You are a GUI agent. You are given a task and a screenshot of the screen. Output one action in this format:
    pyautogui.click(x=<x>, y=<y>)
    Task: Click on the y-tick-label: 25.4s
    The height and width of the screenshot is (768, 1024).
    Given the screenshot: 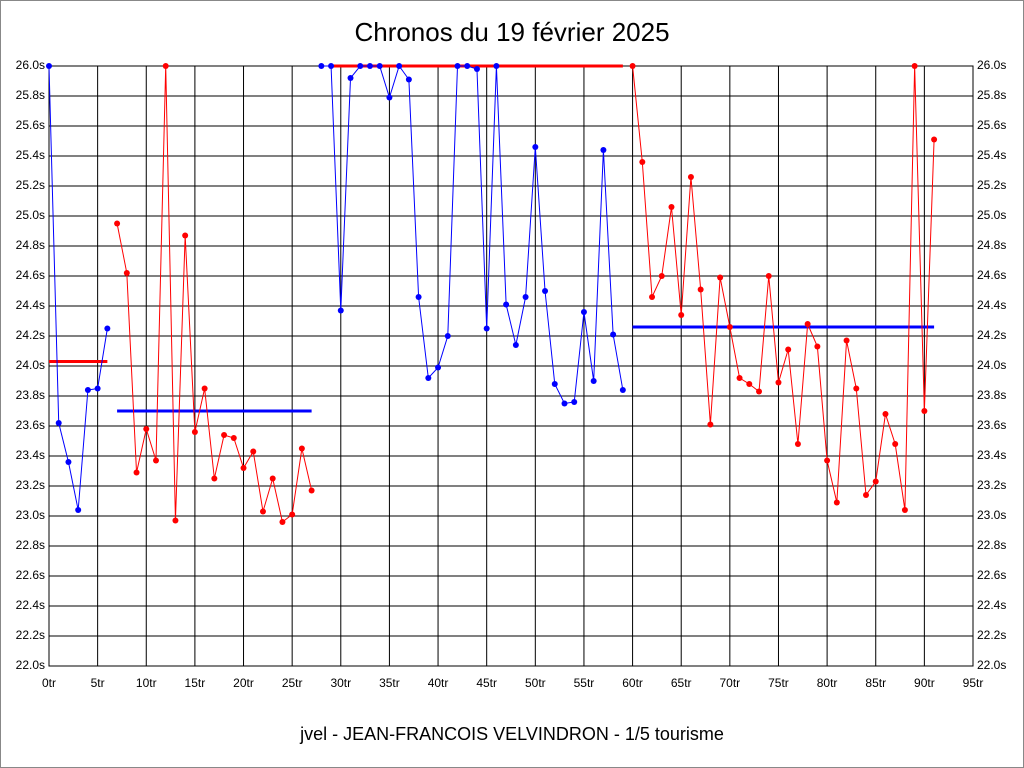 What is the action you would take?
    pyautogui.click(x=30, y=155)
    